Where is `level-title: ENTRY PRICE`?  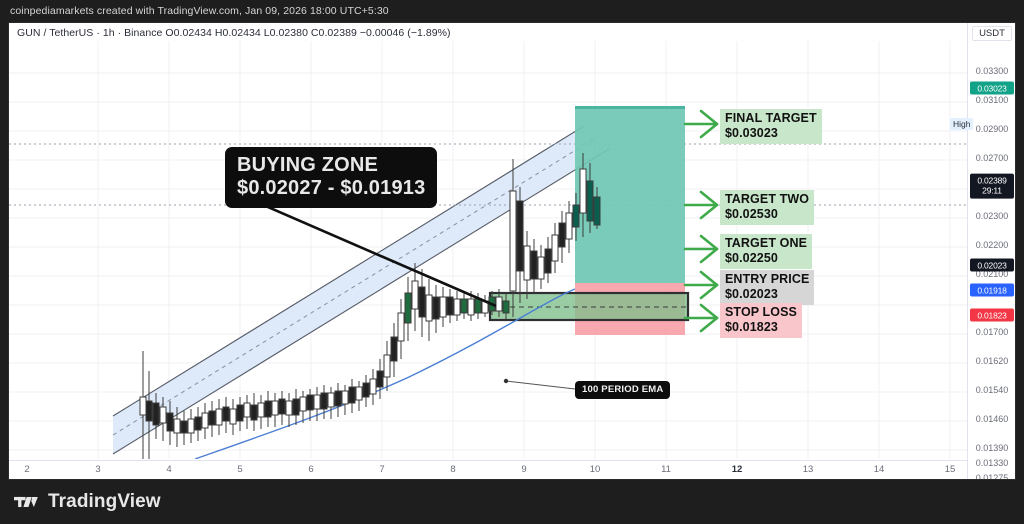 level-title: ENTRY PRICE is located at coordinates (767, 279).